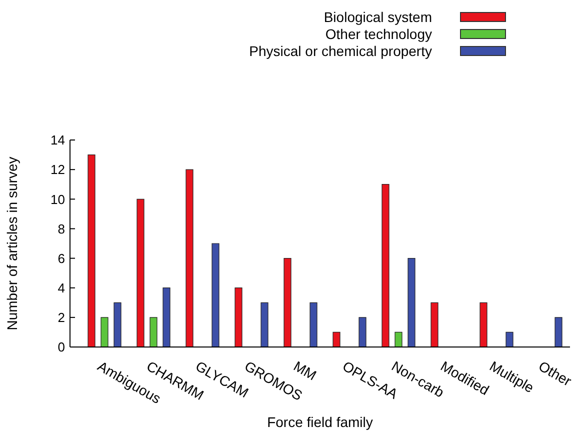  I want to click on y-tick-label: 0, so click(61, 347).